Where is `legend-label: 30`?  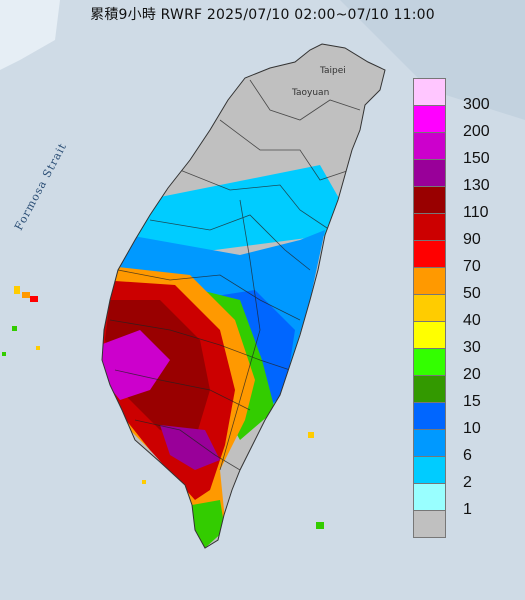 legend-label: 30 is located at coordinates (472, 347).